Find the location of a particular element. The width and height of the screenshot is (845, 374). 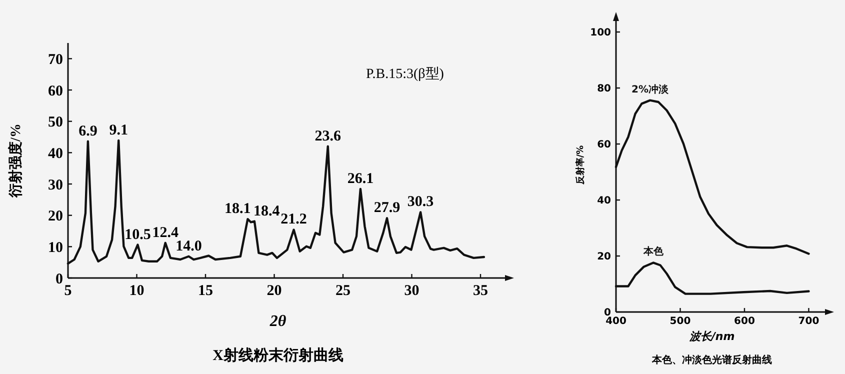

annotation: 21.2 is located at coordinates (293, 220).